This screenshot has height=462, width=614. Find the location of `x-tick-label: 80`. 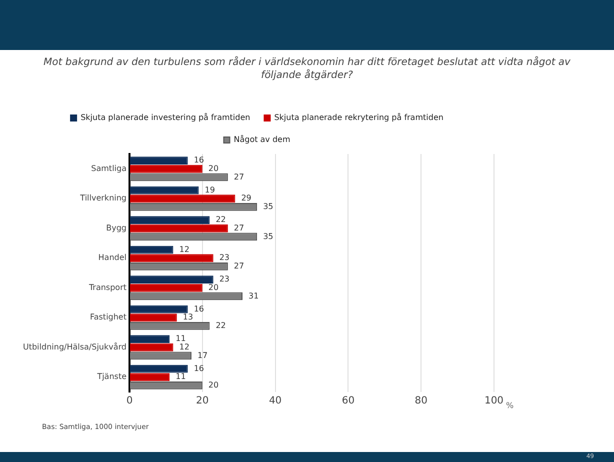

x-tick-label: 80 is located at coordinates (421, 401).